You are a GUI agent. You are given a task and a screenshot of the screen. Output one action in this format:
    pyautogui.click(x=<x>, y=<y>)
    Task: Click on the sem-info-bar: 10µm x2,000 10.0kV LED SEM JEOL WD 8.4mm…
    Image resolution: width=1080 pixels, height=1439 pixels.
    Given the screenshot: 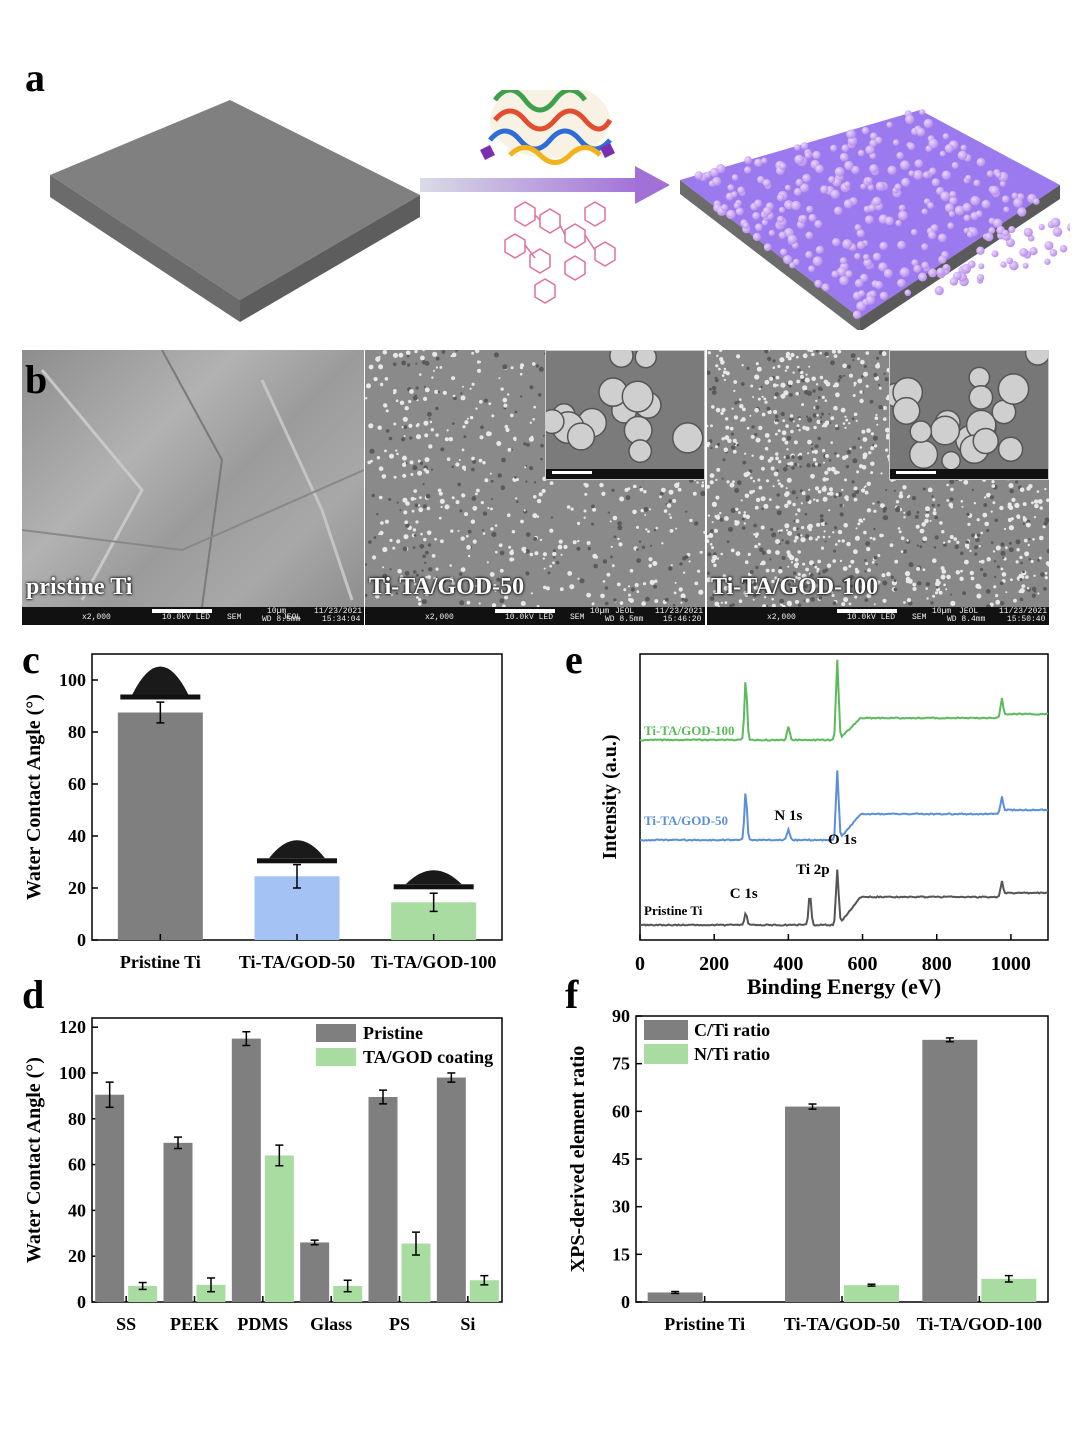 What is the action you would take?
    pyautogui.click(x=878, y=616)
    